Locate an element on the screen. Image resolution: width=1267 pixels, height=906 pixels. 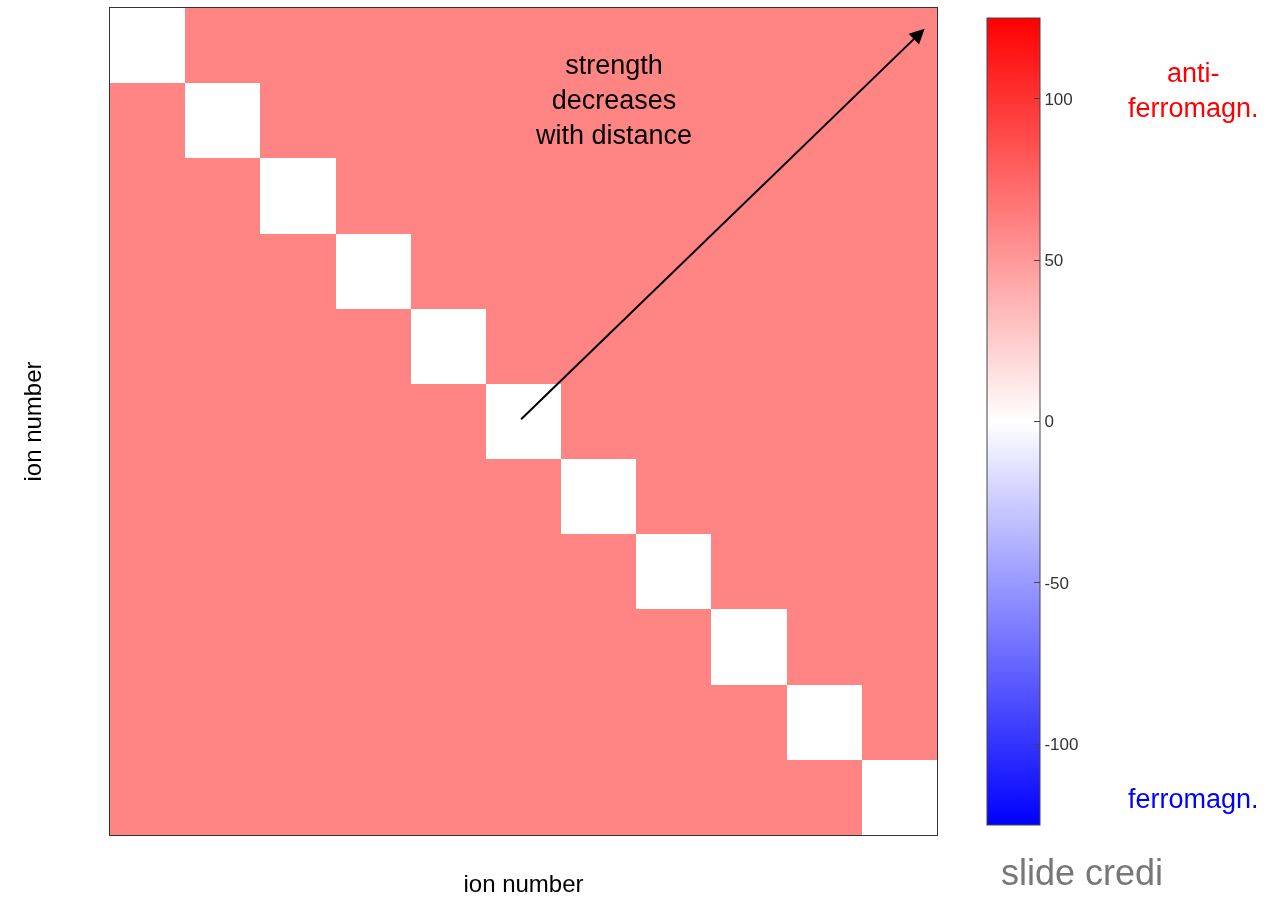
text: anti- ferromagn. is located at coordinates (1193, 91).